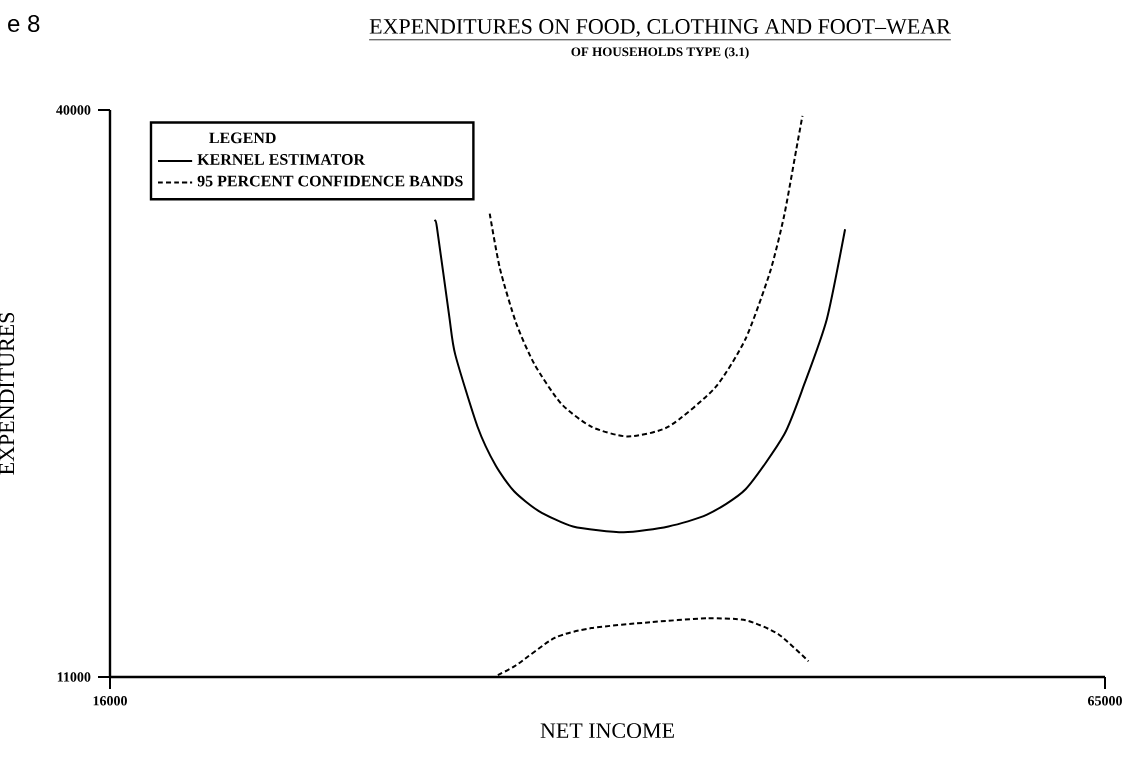 The width and height of the screenshot is (1142, 763). I want to click on x-axis-title: NET INCOME, so click(607, 731).